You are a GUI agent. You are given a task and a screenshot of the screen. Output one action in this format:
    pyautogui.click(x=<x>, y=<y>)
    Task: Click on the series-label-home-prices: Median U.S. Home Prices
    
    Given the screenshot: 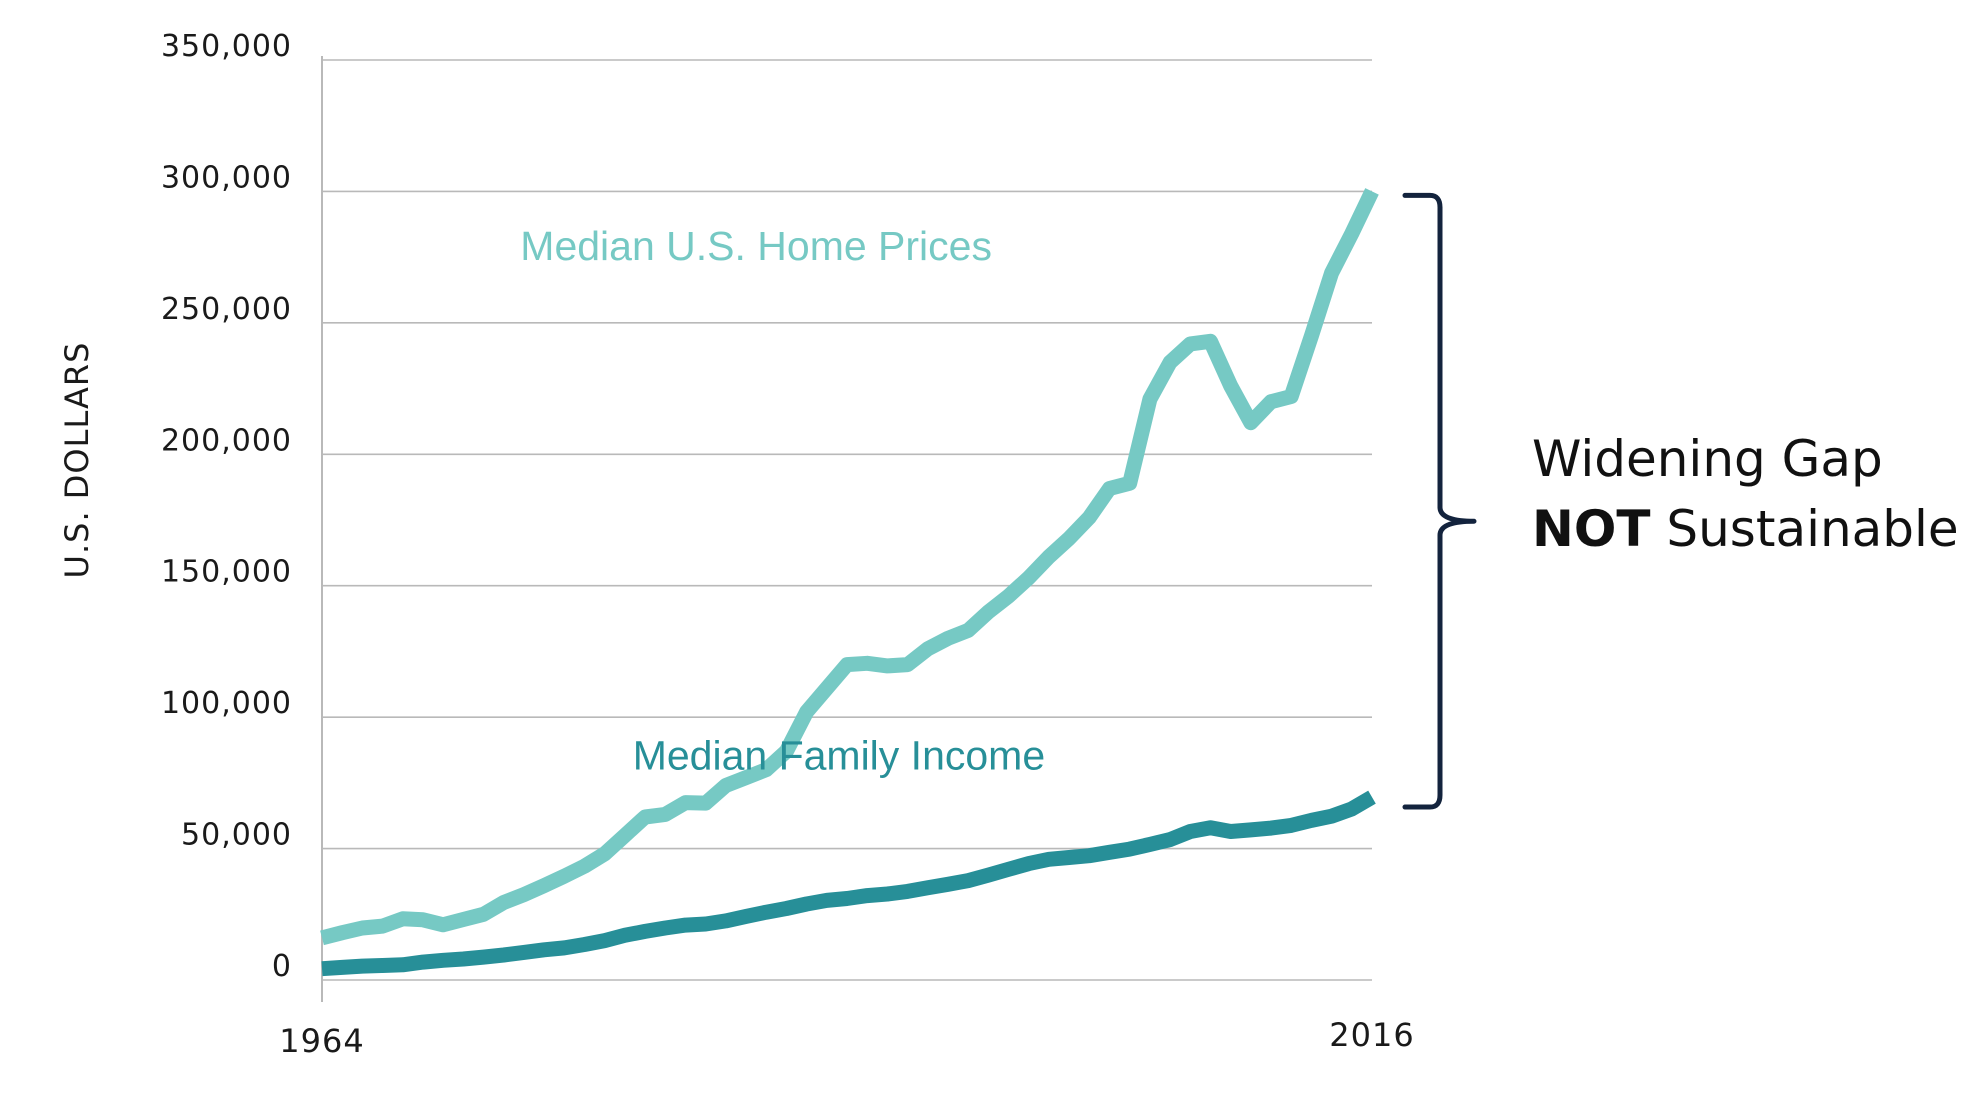 What is the action you would take?
    pyautogui.click(x=756, y=246)
    